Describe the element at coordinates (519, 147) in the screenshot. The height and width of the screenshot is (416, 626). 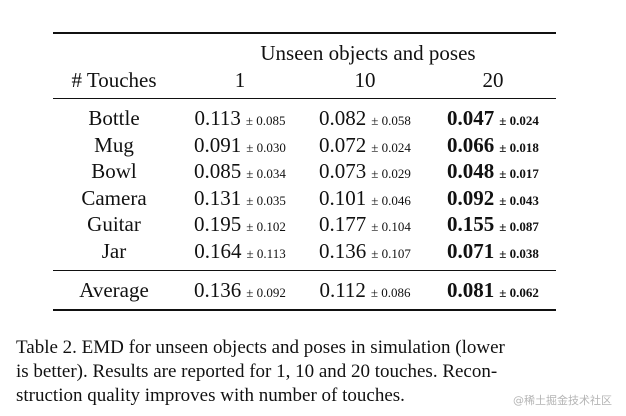
I see `cell-std: ± 0.018` at that location.